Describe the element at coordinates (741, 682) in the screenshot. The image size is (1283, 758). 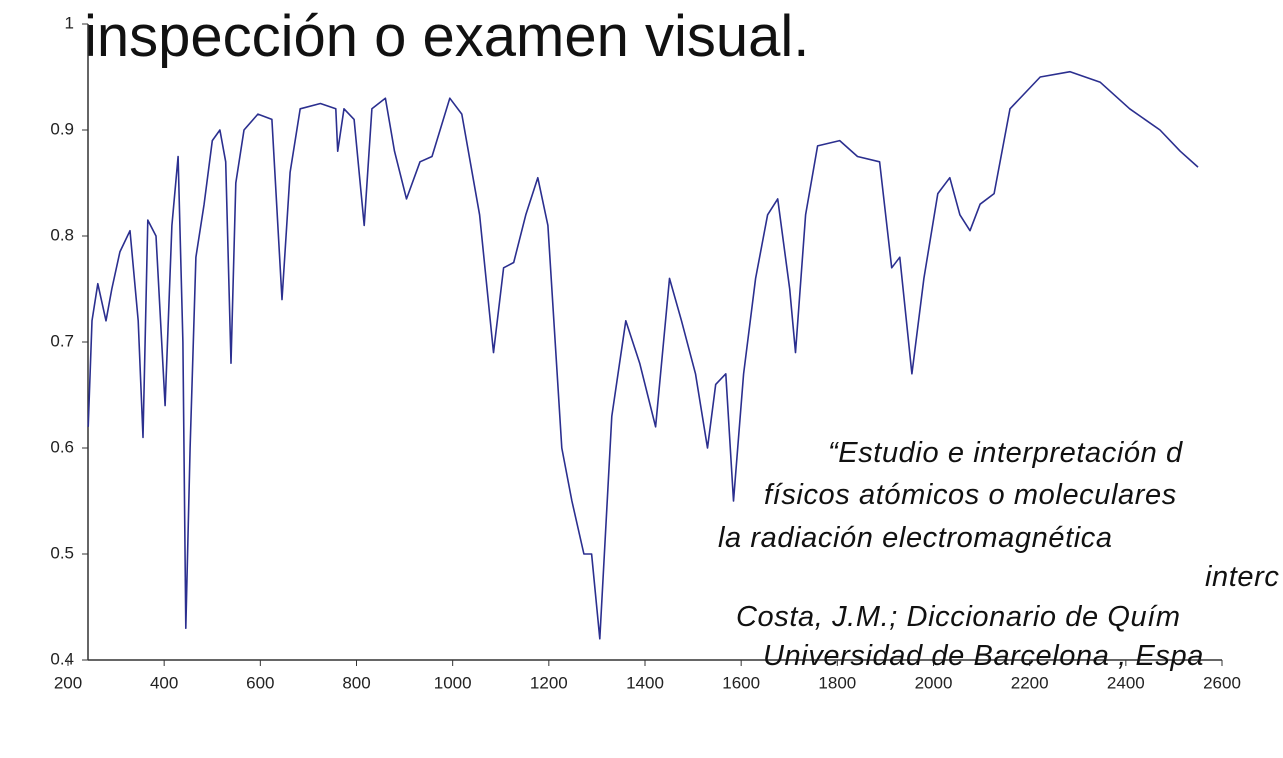
I see `x-tick-label: 1600` at that location.